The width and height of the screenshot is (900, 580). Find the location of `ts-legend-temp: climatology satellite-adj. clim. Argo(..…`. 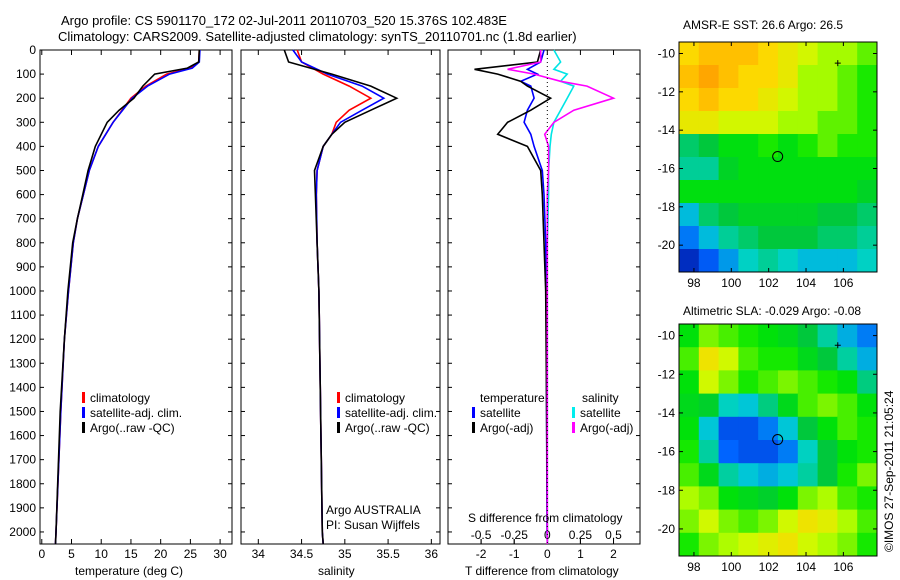

ts-legend-temp: climatology satellite-adj. clim. Argo(..… is located at coordinates (132, 413).